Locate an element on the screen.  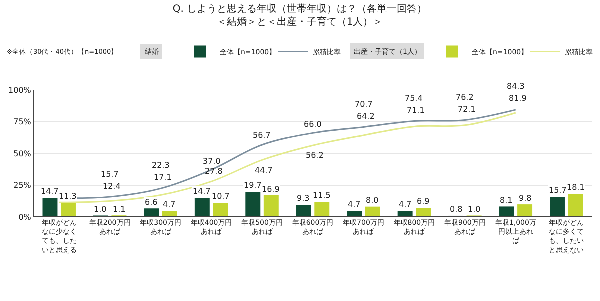
data-label: 17.1 is located at coordinates (163, 177).